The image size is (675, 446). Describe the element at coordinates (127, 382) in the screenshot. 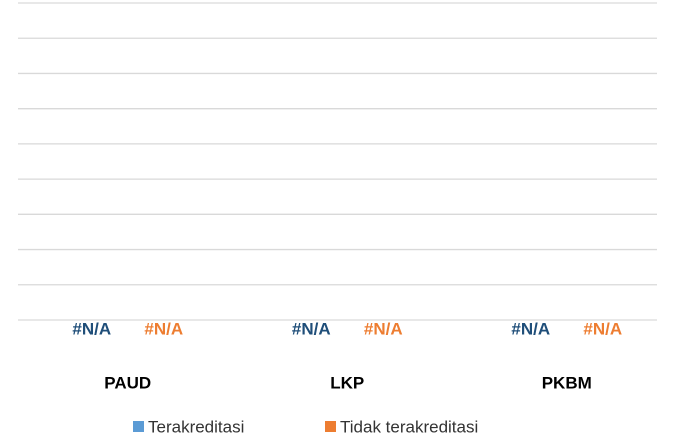

I see `x-tick-label: PAUD` at that location.